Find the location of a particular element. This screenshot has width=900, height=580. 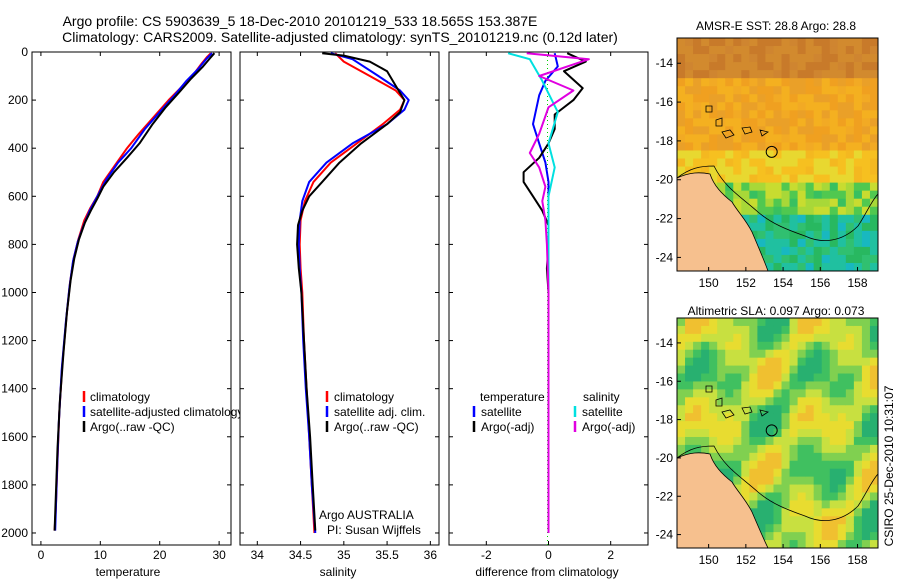

legend-label-temp-satellite: satellite is located at coordinates (501, 412).